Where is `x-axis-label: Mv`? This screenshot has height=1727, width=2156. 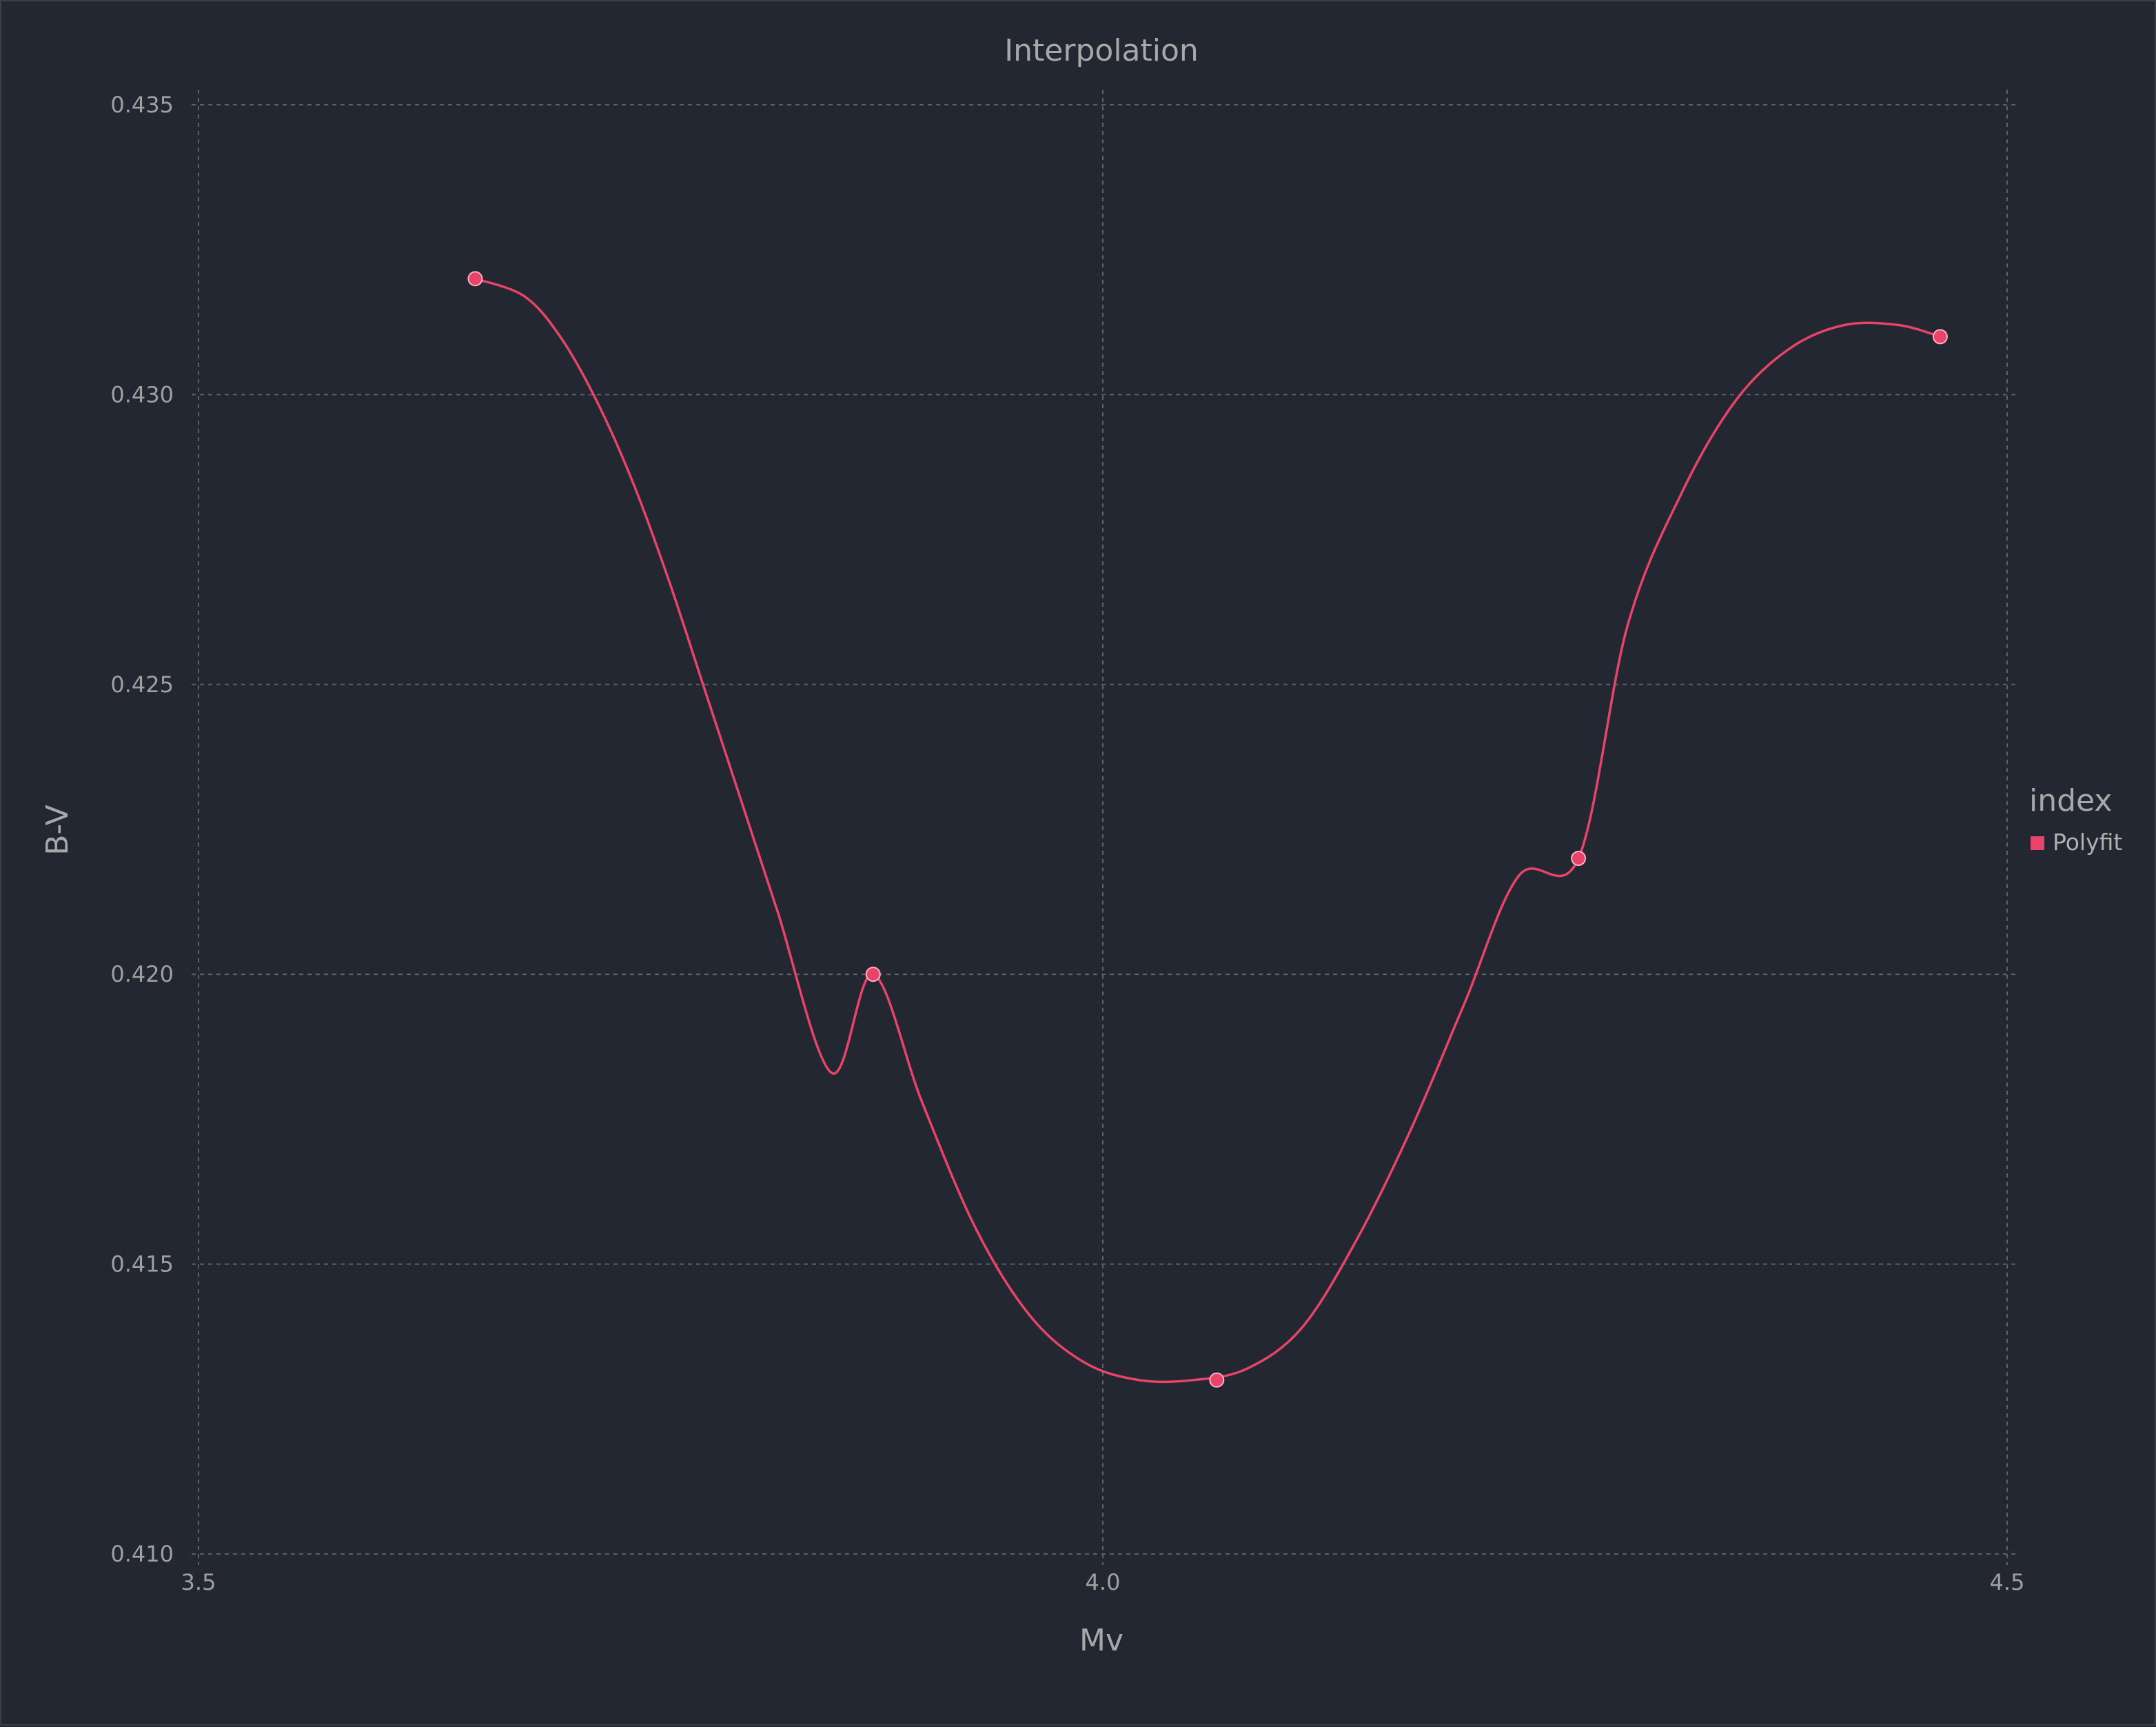
x-axis-label: Mv is located at coordinates (1101, 1640).